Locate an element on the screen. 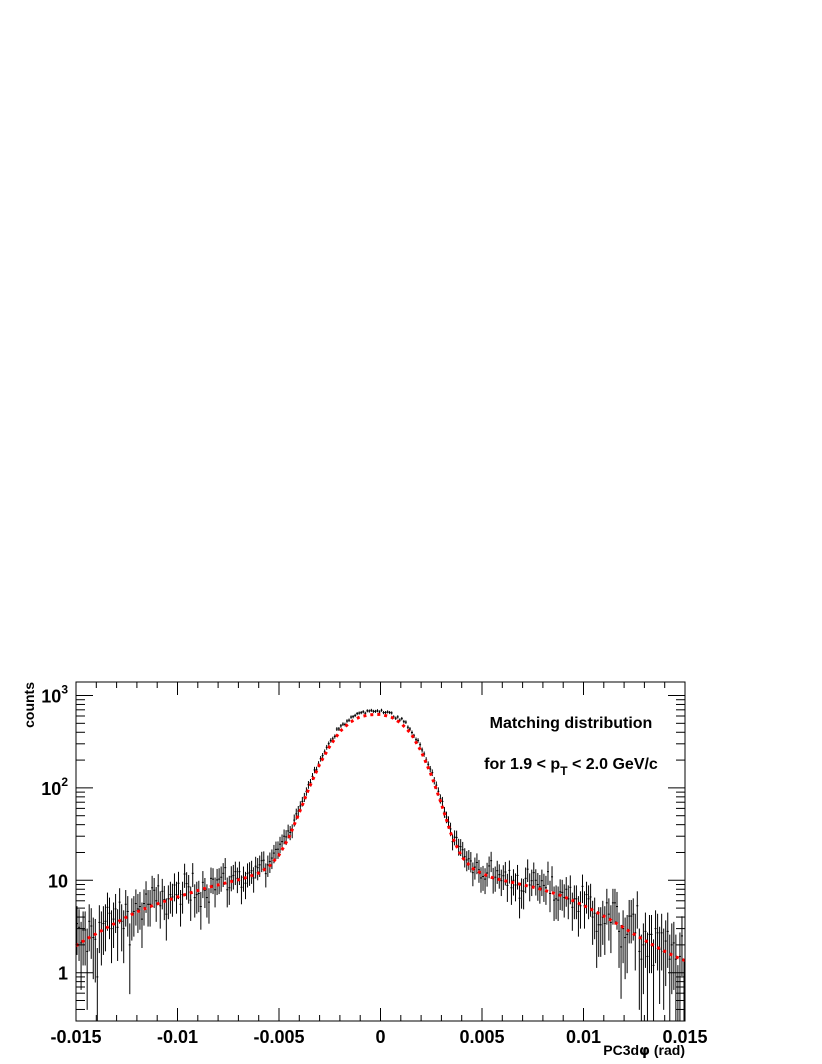 Image resolution: width=822 pixels, height=1064 pixels. y-tick-label: 10 is located at coordinates (58, 881).